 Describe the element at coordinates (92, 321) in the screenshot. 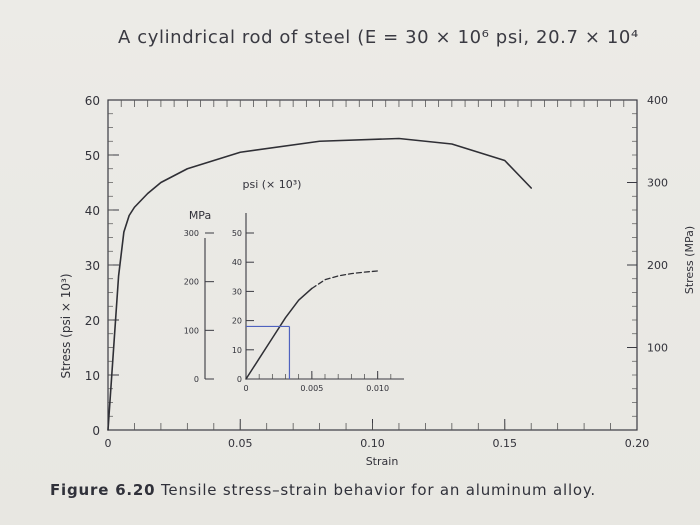

I see `main-y-tick-label: 20` at that location.